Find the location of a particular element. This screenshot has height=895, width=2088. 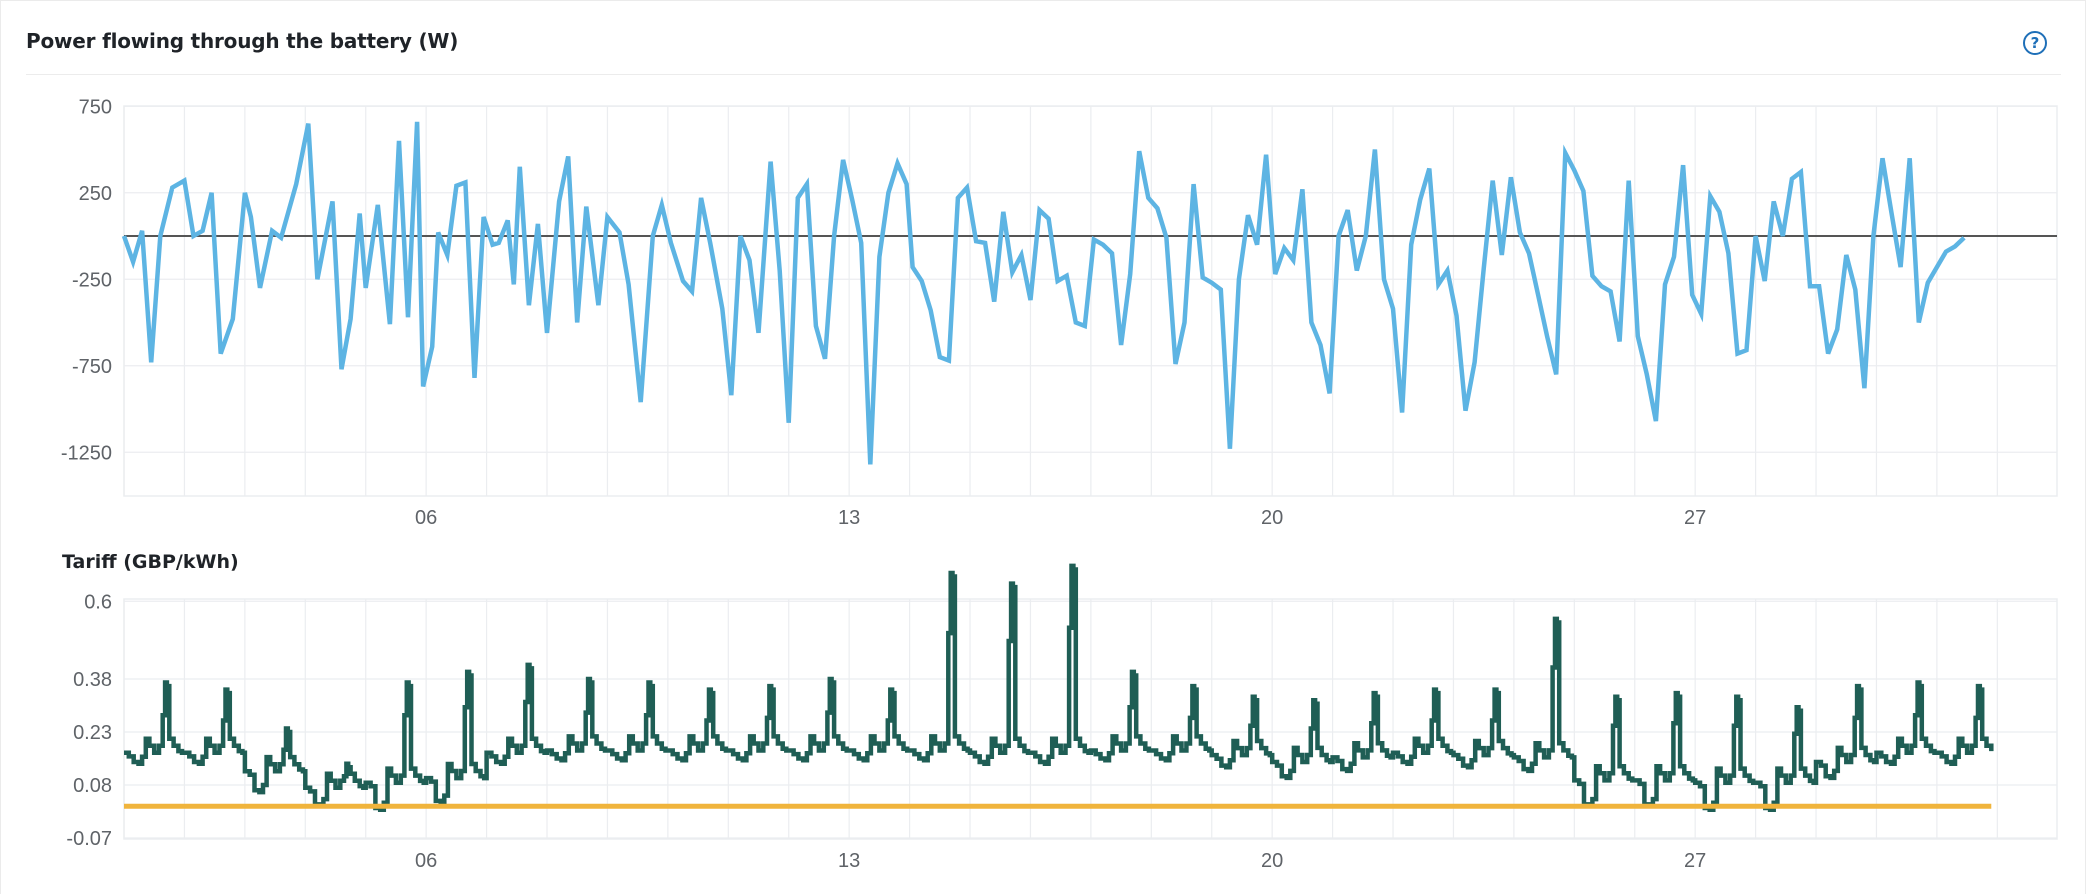

y-tick-label: 0.23 is located at coordinates (92, 733).